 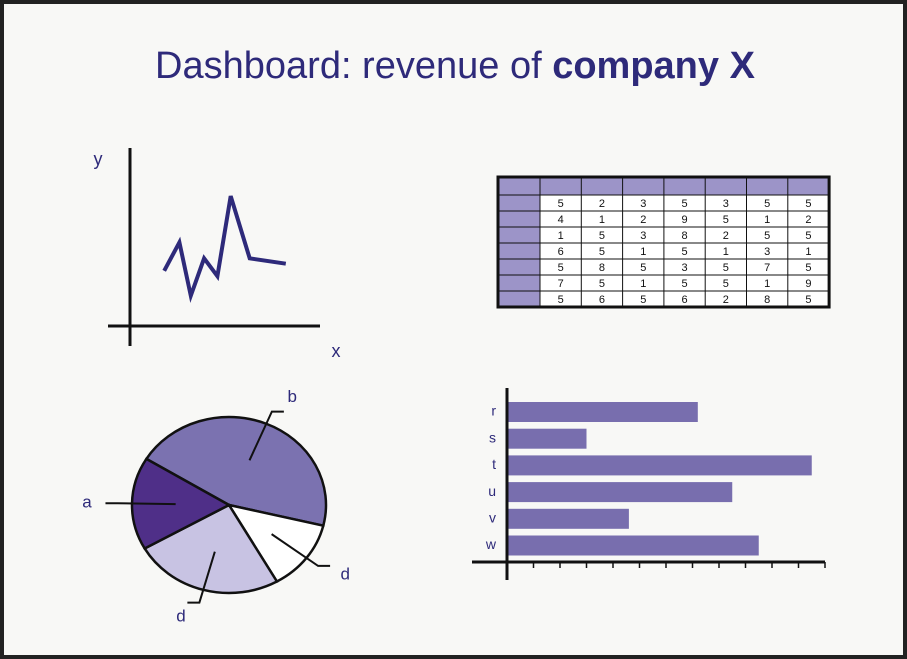 What do you see at coordinates (98, 159) in the screenshot?
I see `y-axis-label: y` at bounding box center [98, 159].